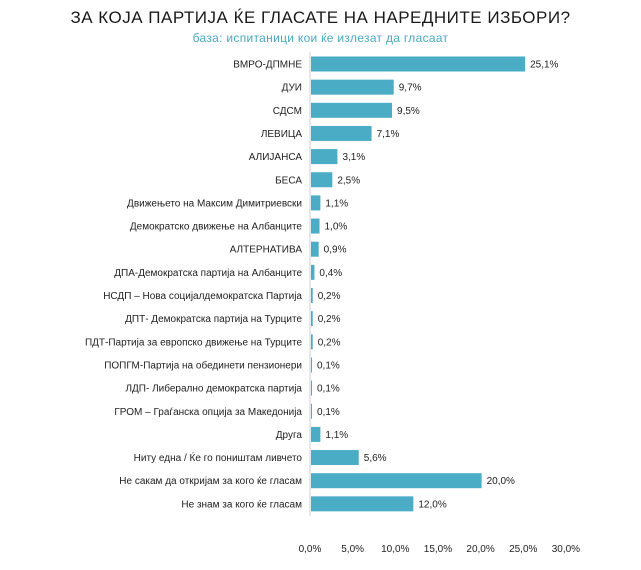 The width and height of the screenshot is (641, 570). Describe the element at coordinates (213, 319) in the screenshot. I see `category-label: ДПТ- Демократска партија на Турците` at that location.